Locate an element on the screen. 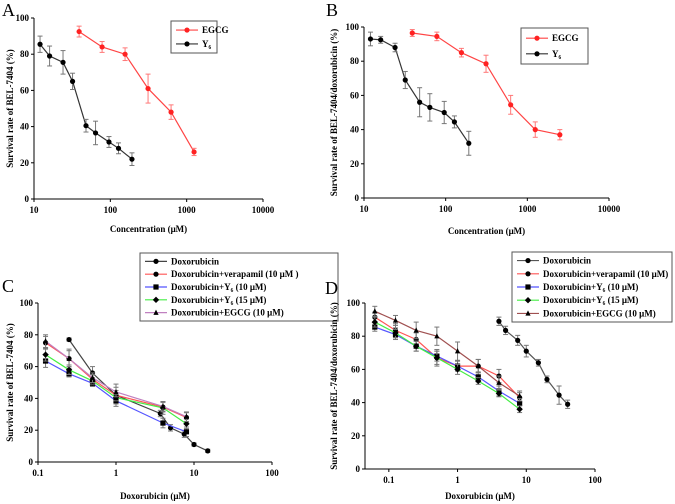 The height and width of the screenshot is (504, 675). legend-label: Doxorubicin+Y₆ (15 μM) is located at coordinates (590, 300).